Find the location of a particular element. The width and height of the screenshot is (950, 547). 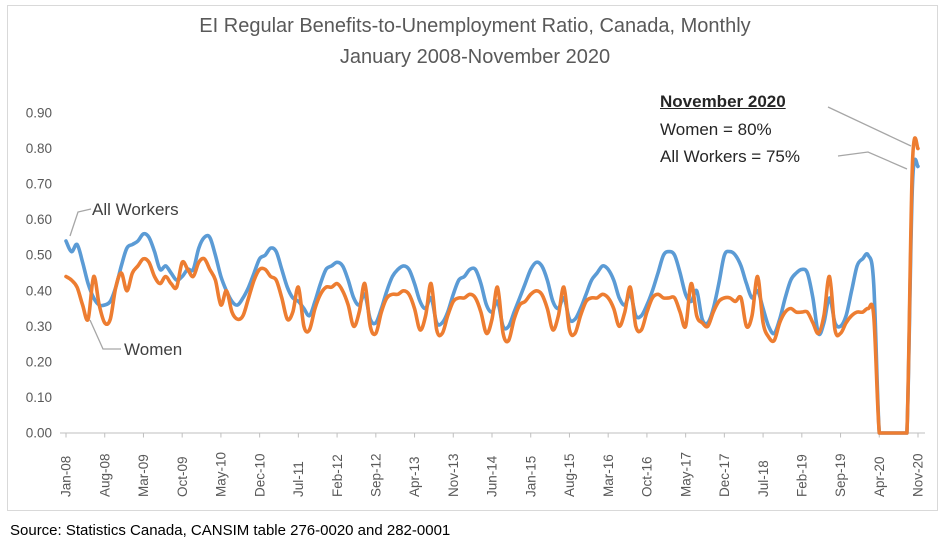

x-tick-label: Mar-16 is located at coordinates (608, 475).